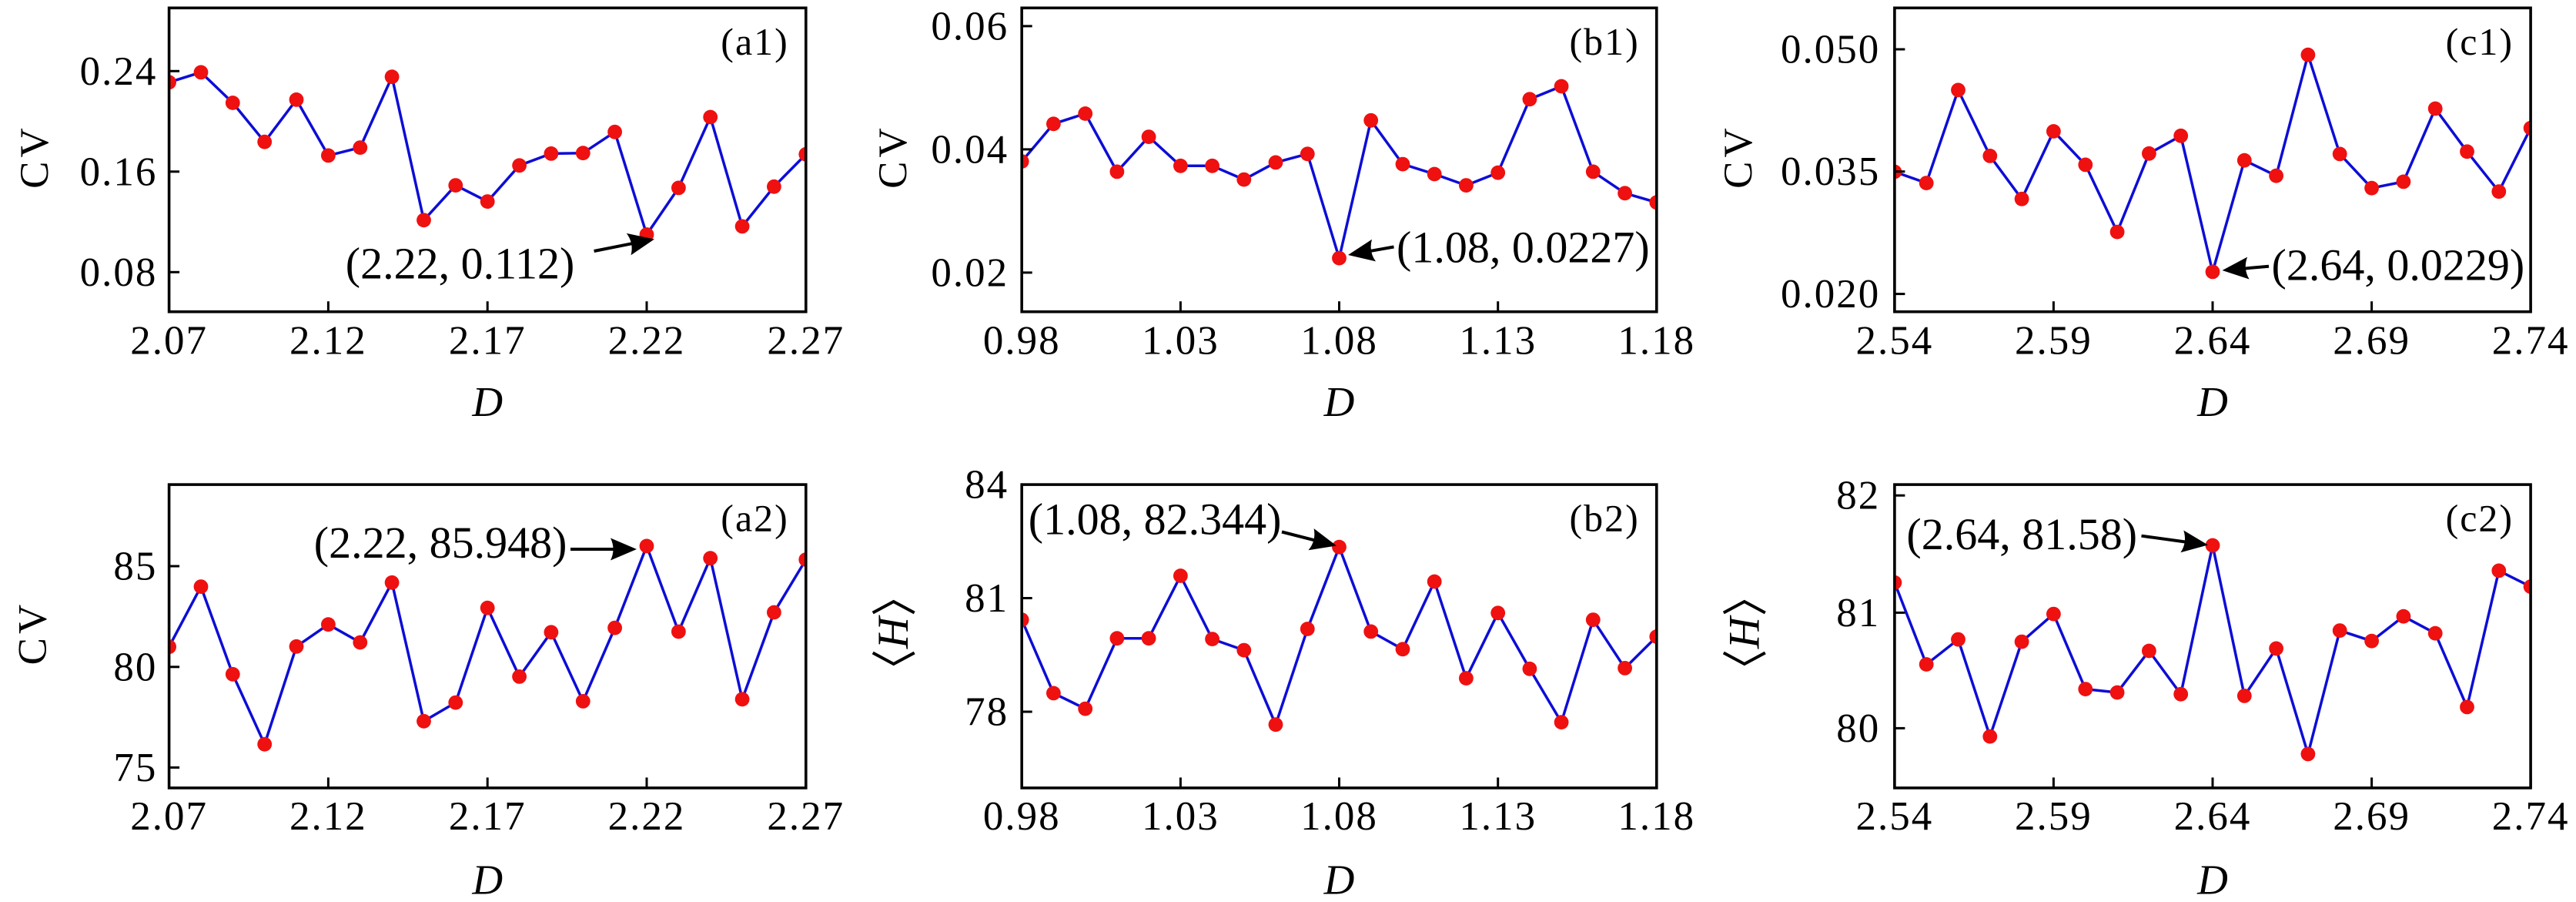 The image size is (2576, 902). Describe the element at coordinates (1830, 50) in the screenshot. I see `svg-text: 0.050` at that location.